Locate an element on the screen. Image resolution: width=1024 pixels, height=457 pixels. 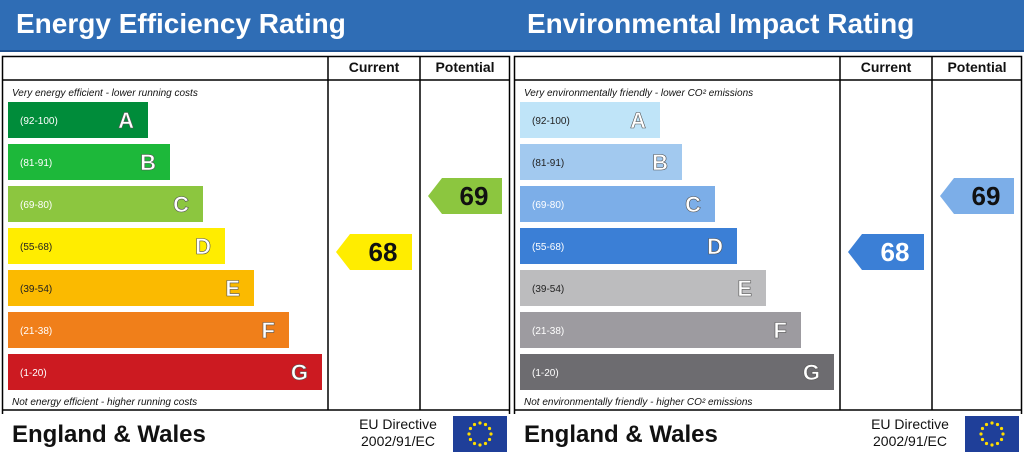
environmental-country-label: England & Wales is located at coordinates (621, 434).